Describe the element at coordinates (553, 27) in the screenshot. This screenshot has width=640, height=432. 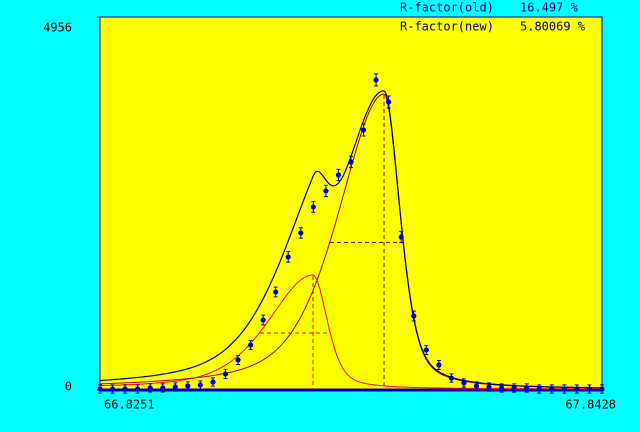
I see `r-factor-value: 5.80069 %` at that location.